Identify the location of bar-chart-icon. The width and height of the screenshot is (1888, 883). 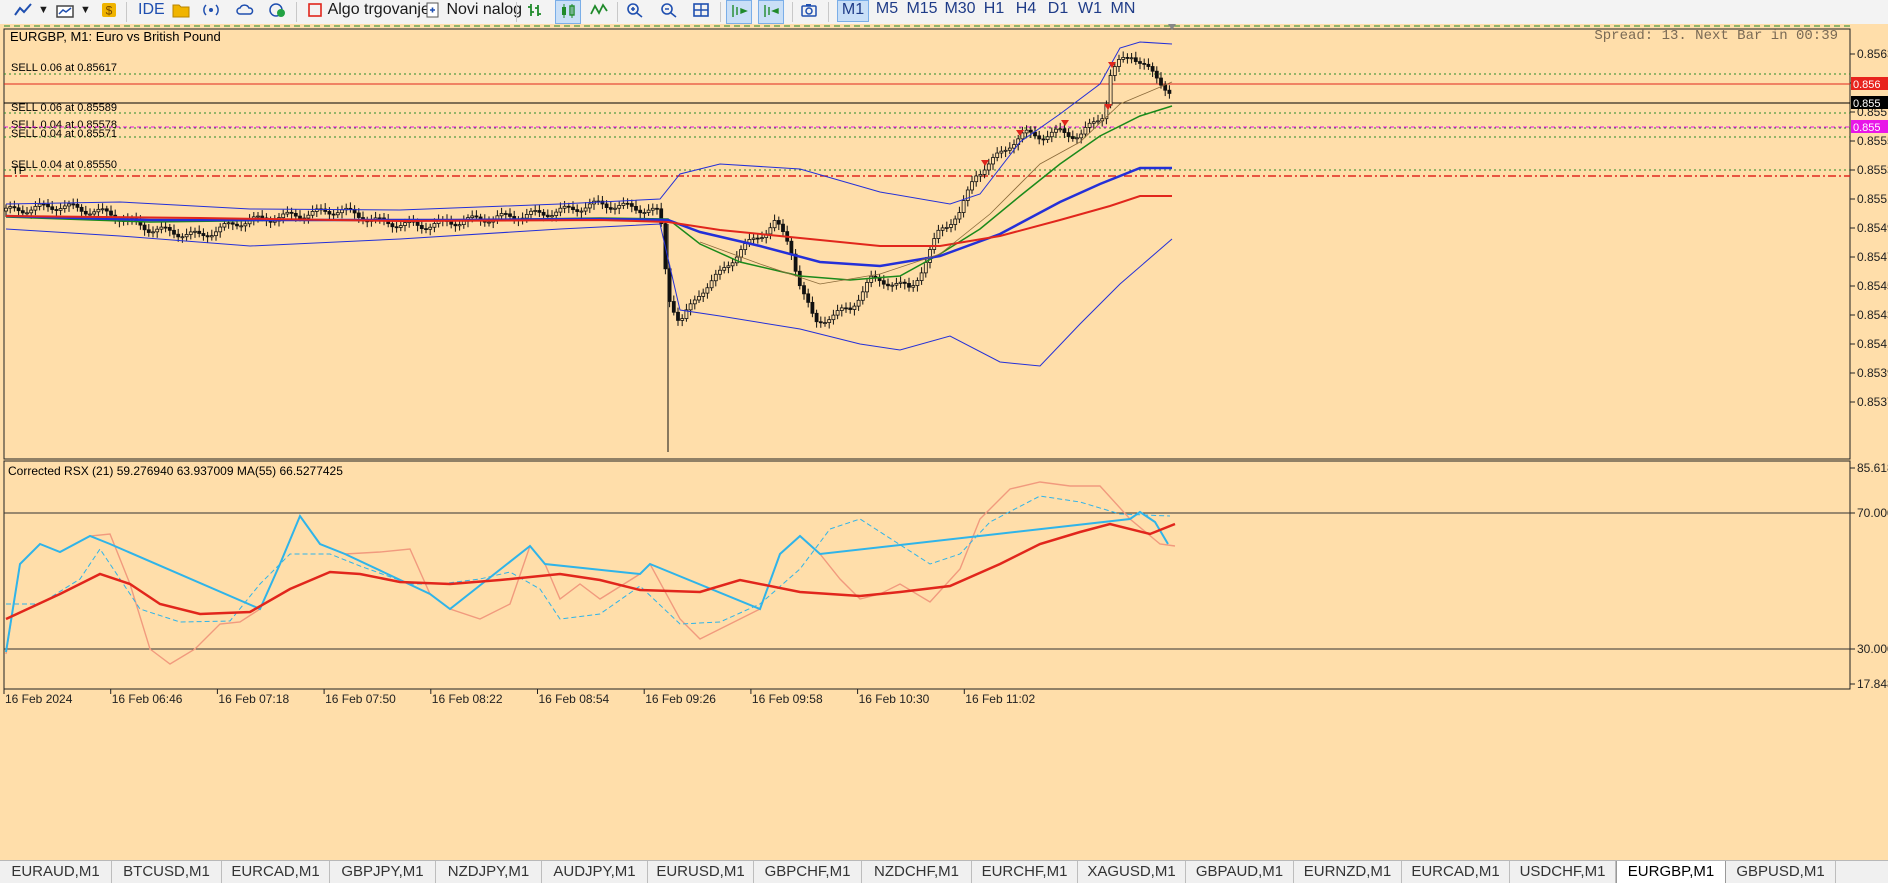
(535, 11).